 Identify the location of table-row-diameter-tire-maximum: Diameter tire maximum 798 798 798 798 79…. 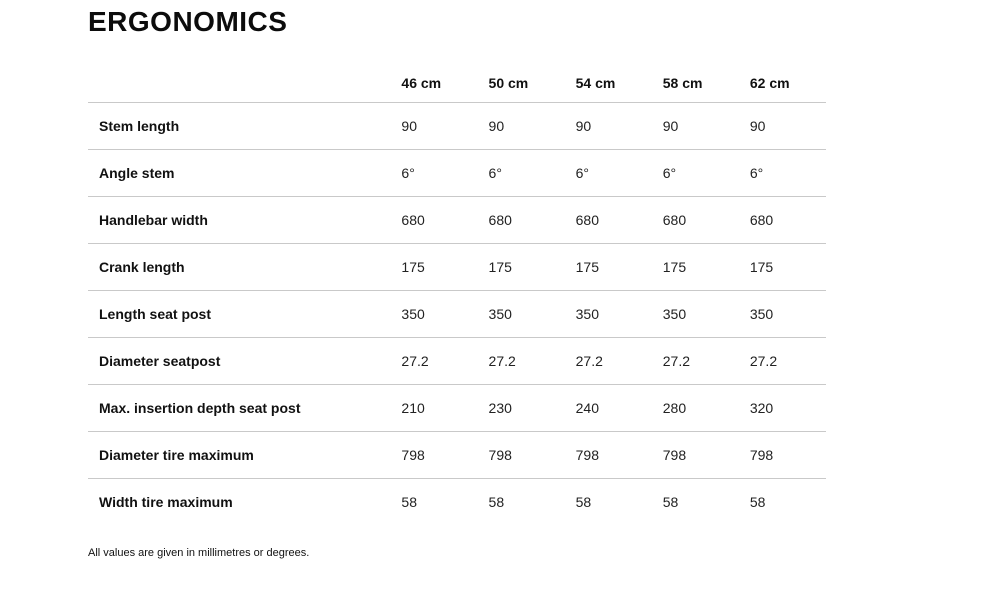
(457, 455).